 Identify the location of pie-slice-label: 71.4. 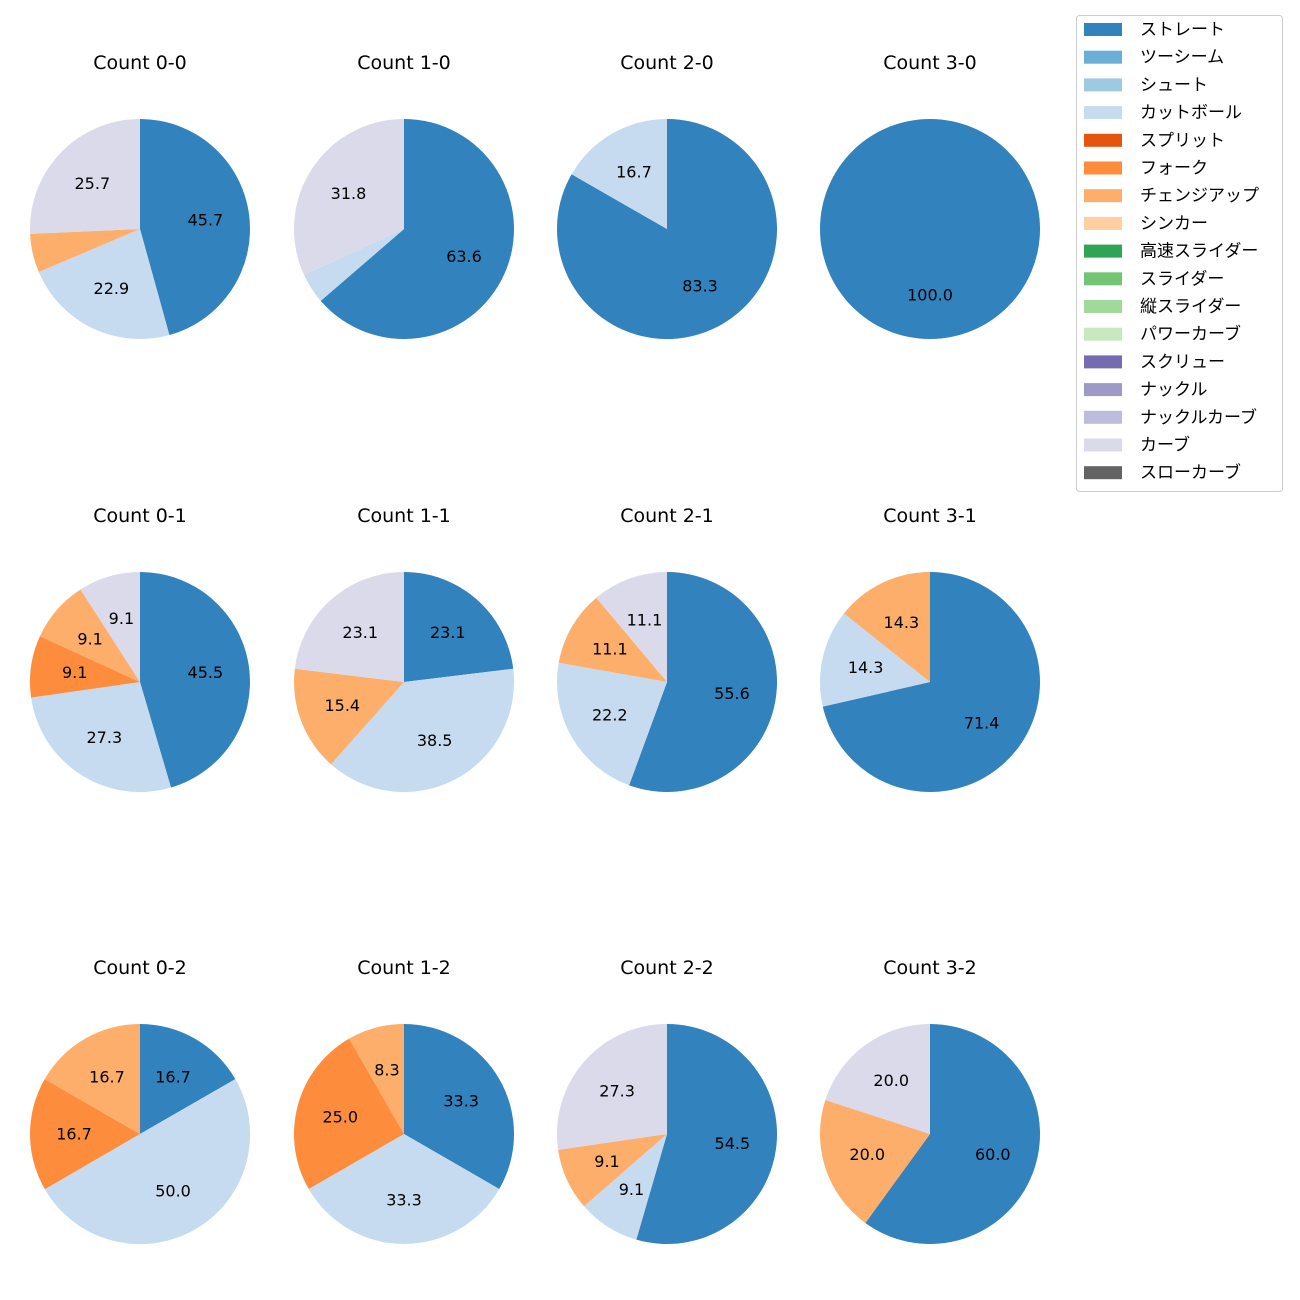
(982, 723).